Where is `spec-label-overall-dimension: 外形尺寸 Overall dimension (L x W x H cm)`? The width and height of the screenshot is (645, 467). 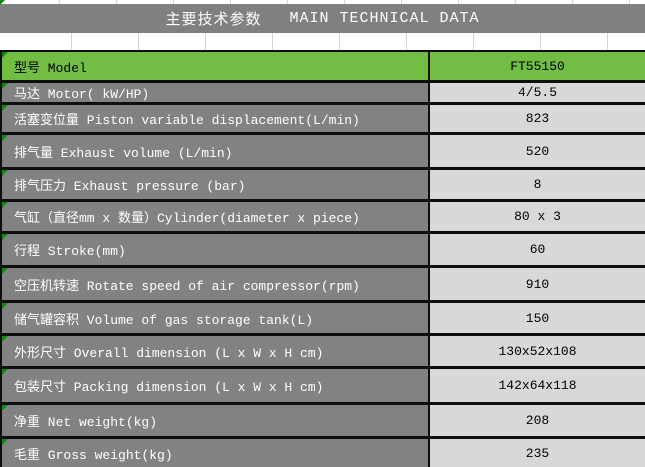 spec-label-overall-dimension: 外形尺寸 Overall dimension (L x W x H cm) is located at coordinates (216, 351).